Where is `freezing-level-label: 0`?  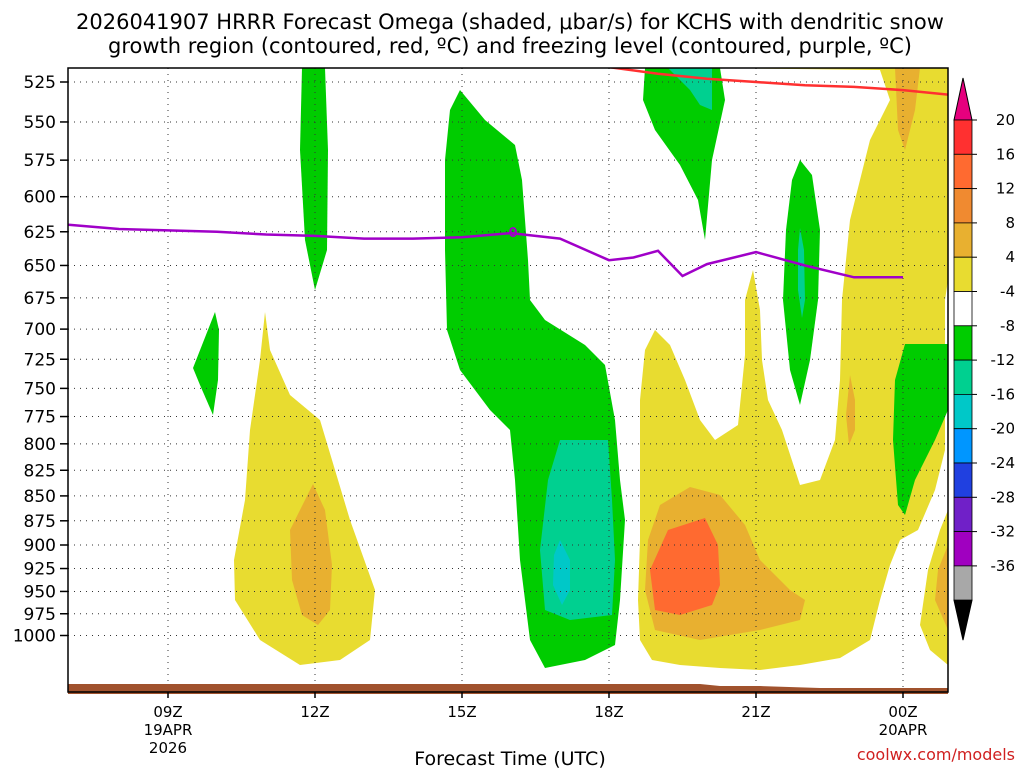 freezing-level-label: 0 is located at coordinates (512, 233).